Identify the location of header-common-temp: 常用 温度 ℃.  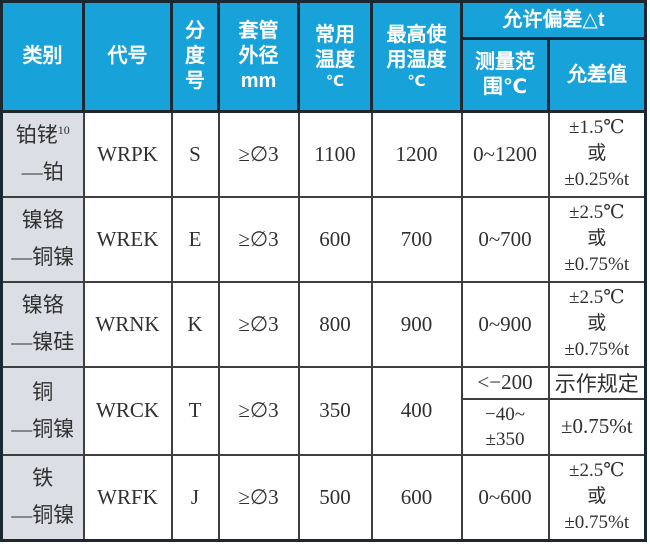
(335, 56).